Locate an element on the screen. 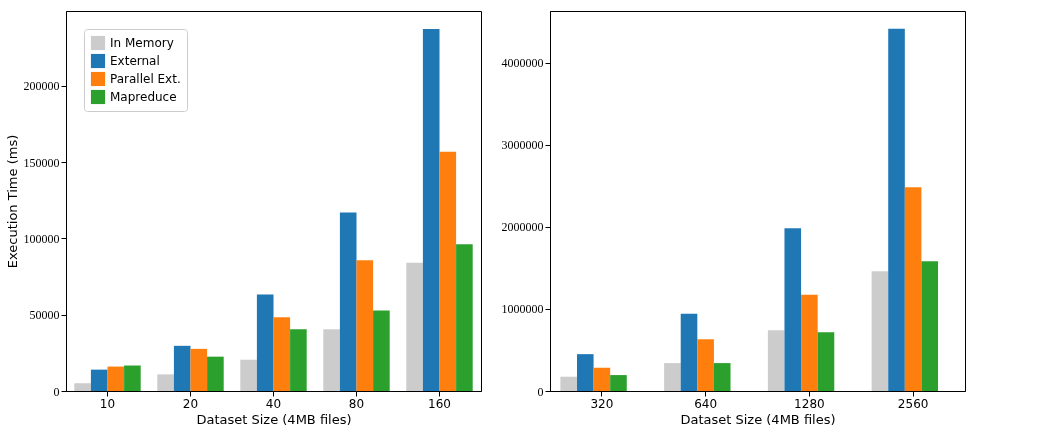  y-tick-label: 1000000 is located at coordinates (522, 309).